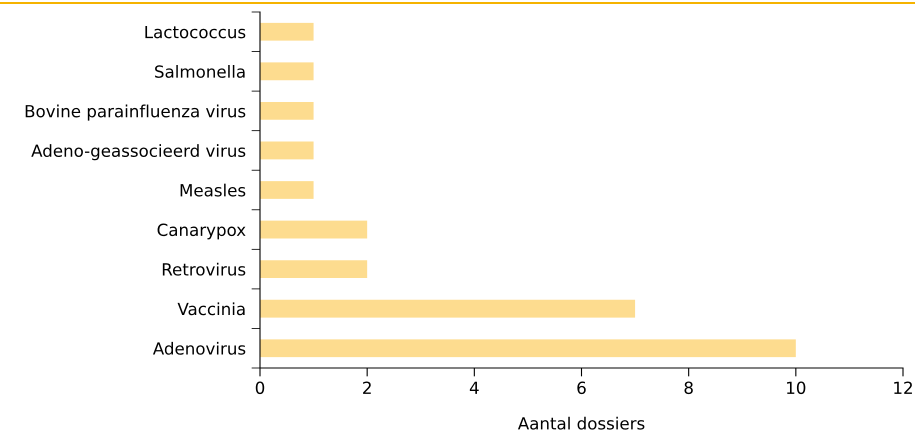  I want to click on y-tick-label: Vaccinia, so click(211, 309).